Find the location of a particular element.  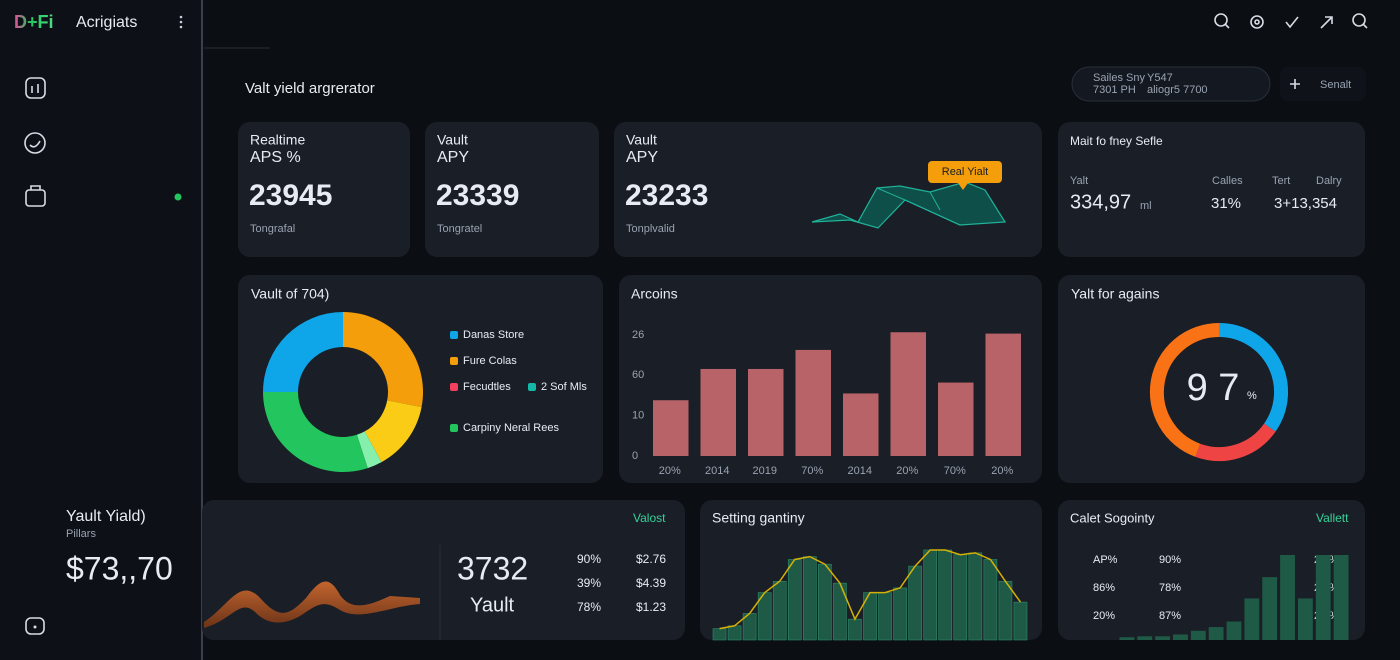

summary-label: Yalt is located at coordinates (1079, 181).